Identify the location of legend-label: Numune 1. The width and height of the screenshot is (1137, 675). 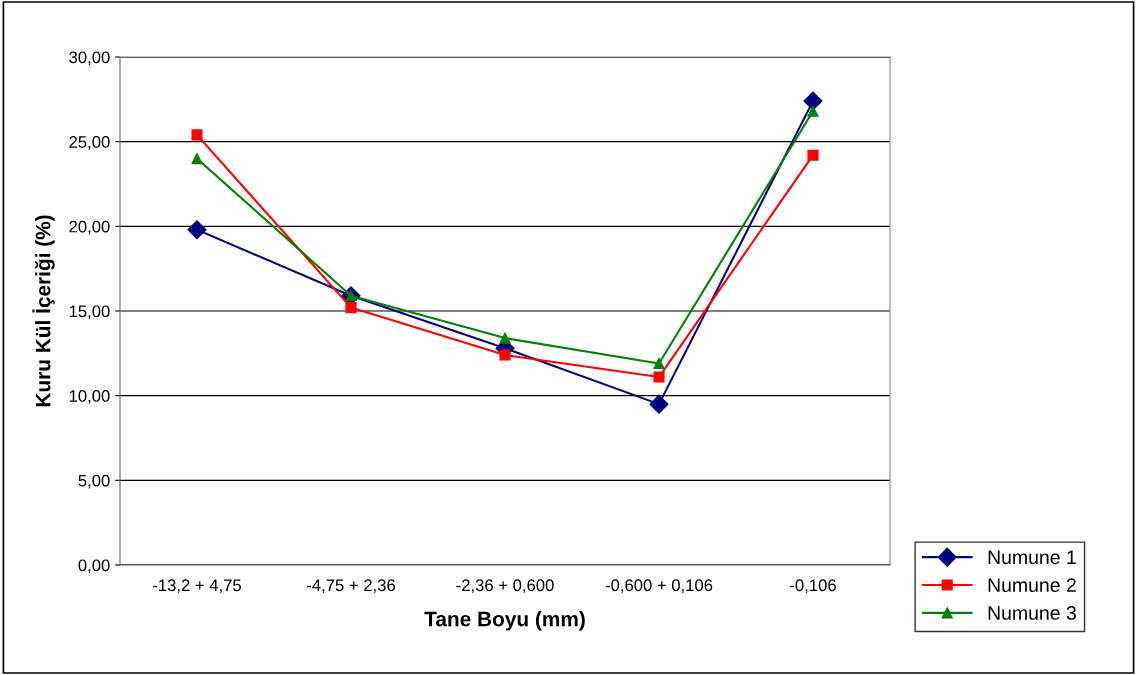
(1032, 557).